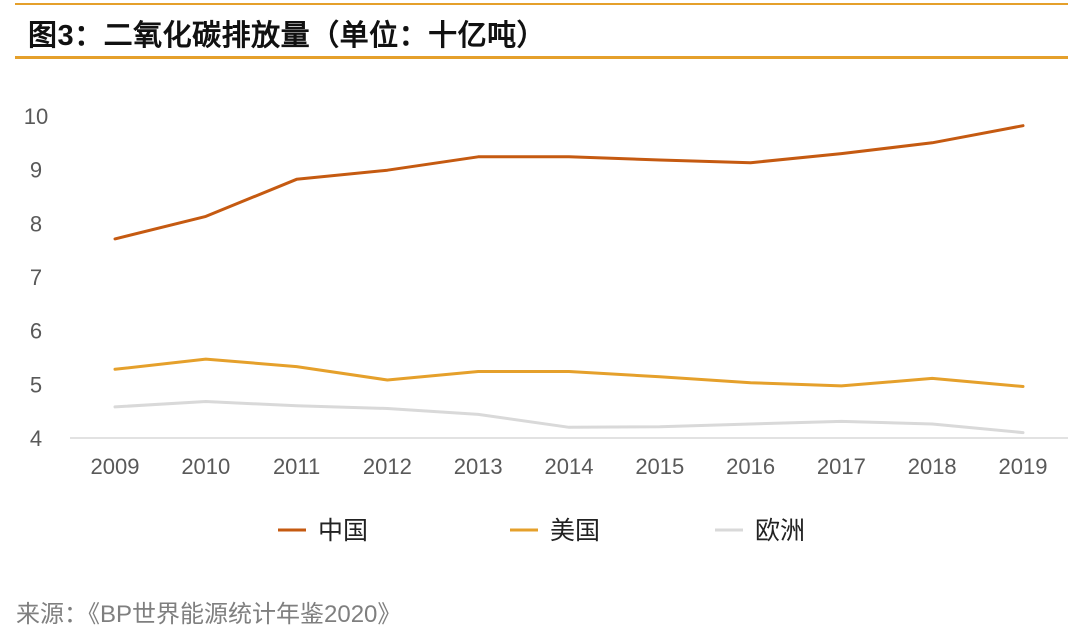 This screenshot has width=1080, height=629. Describe the element at coordinates (780, 531) in the screenshot. I see `legend-label: 欧洲` at that location.